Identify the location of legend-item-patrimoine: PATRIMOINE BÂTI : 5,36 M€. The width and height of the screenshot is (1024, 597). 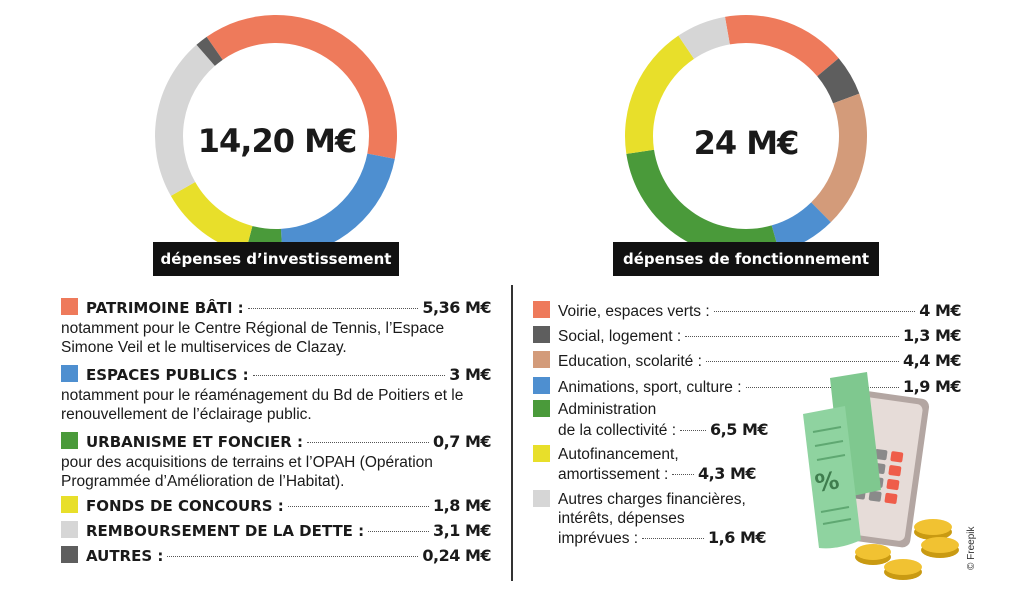
(276, 306).